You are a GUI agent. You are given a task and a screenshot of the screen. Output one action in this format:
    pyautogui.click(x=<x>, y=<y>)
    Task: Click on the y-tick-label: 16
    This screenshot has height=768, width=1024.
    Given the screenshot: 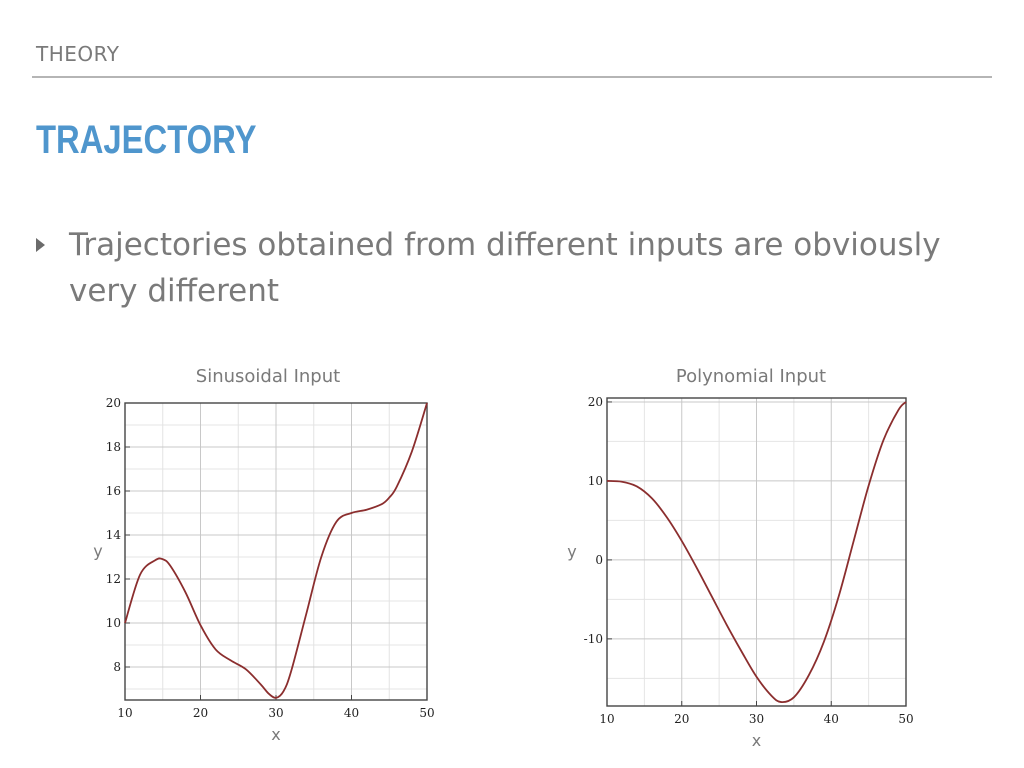 What is the action you would take?
    pyautogui.click(x=113, y=491)
    